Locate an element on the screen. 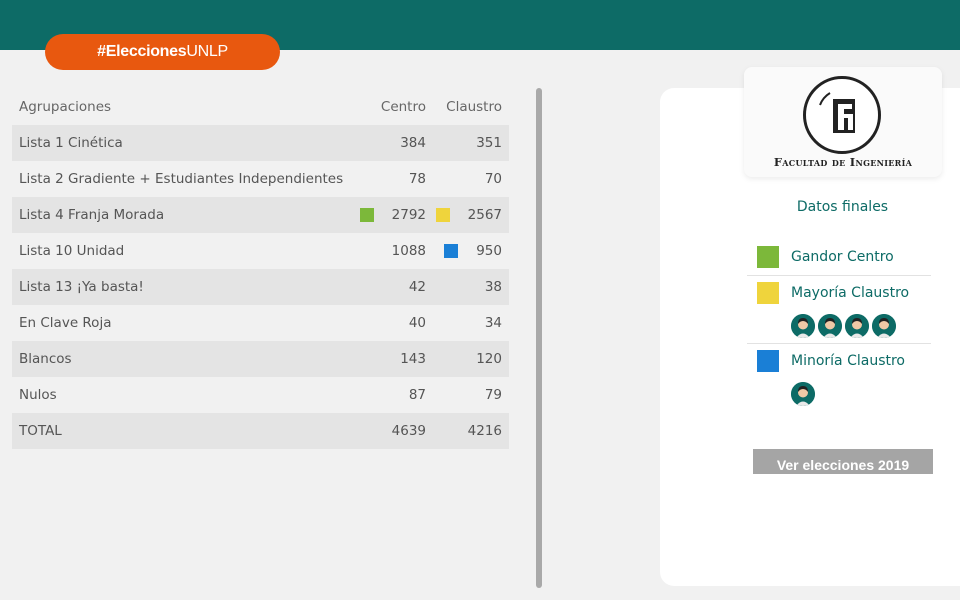 This screenshot has width=960, height=600. ver-elecciones-button: Ver elecciones 2019 is located at coordinates (843, 461).